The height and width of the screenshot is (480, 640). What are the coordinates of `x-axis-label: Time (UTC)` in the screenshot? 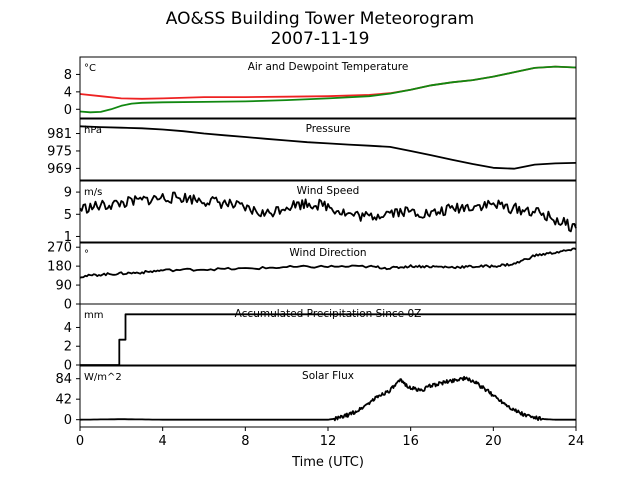 It's located at (327, 462).